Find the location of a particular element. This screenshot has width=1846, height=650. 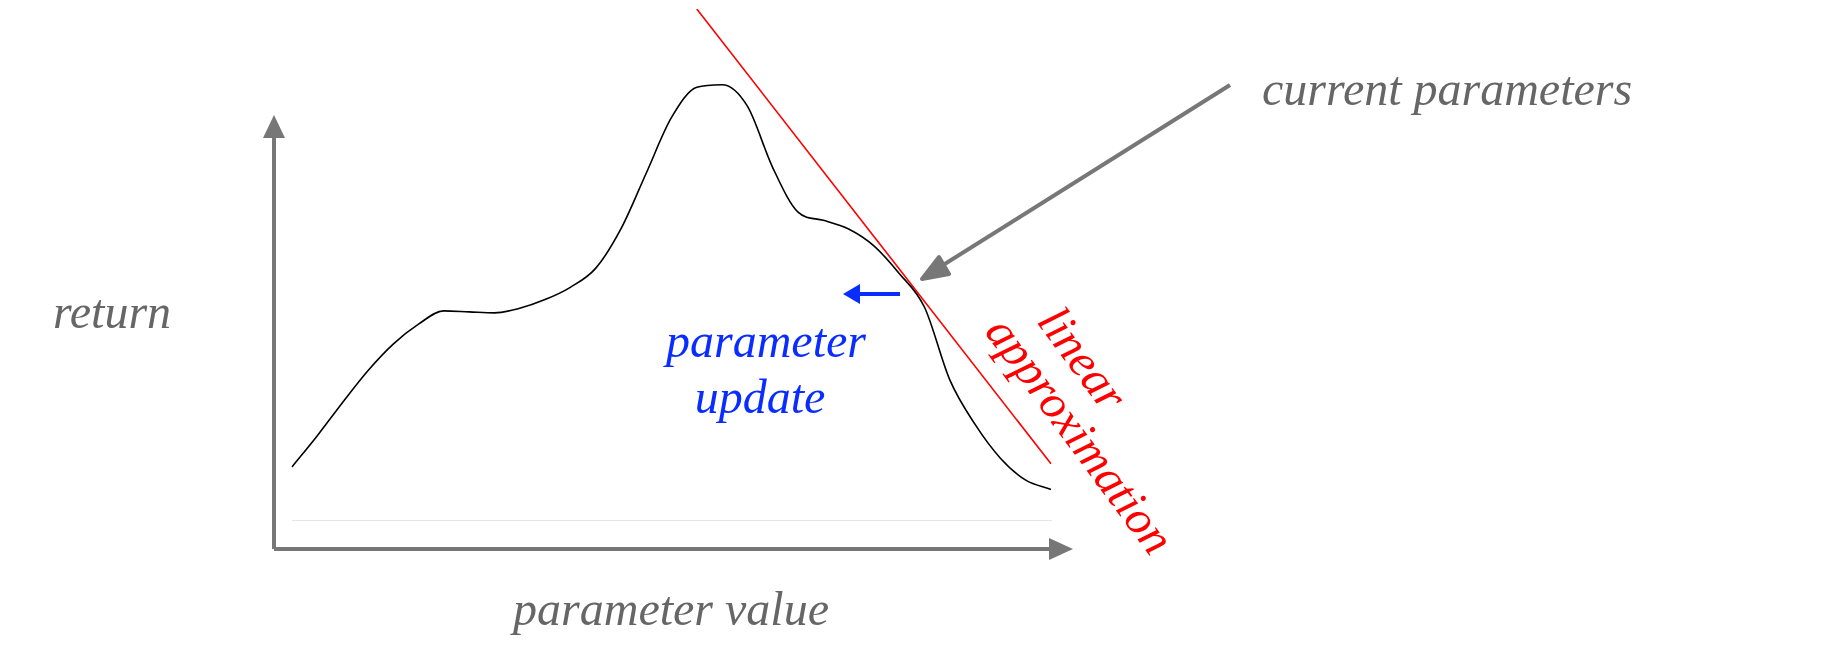

x-axis-title: parameter value is located at coordinates (669, 608).